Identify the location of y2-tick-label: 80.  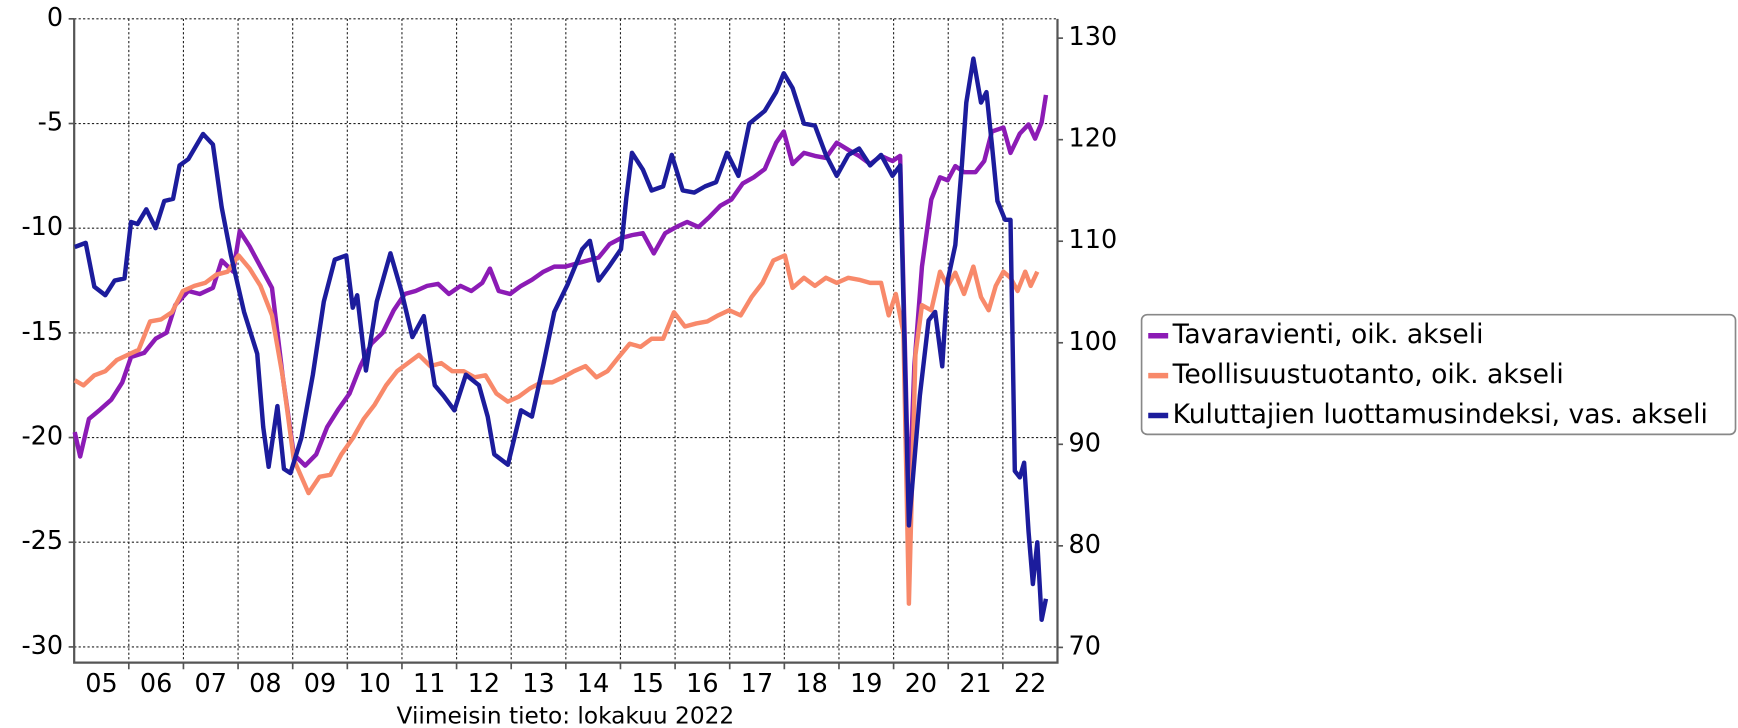
(1085, 545).